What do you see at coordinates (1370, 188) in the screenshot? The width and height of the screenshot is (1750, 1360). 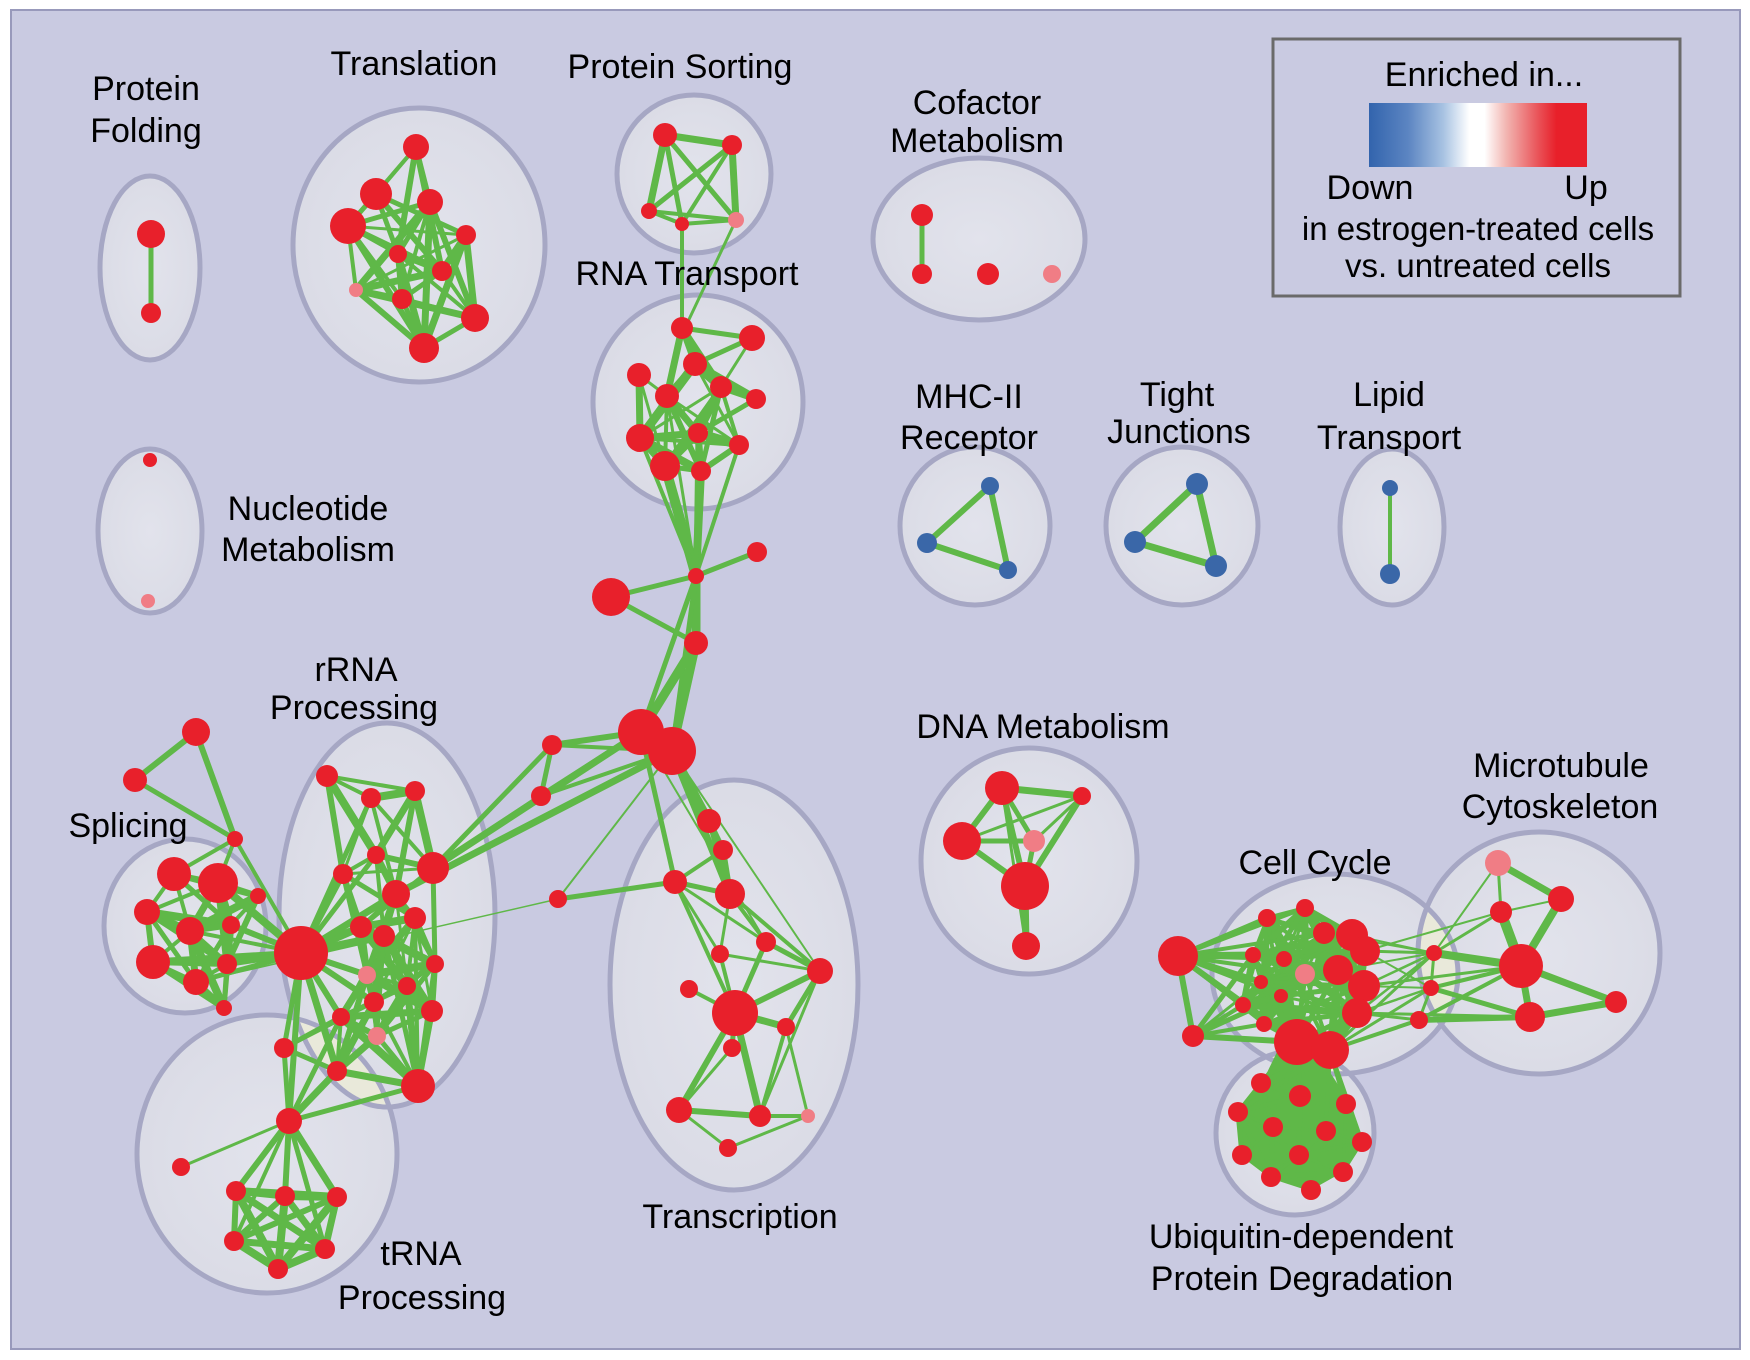 I see `svg-text: Down` at bounding box center [1370, 188].